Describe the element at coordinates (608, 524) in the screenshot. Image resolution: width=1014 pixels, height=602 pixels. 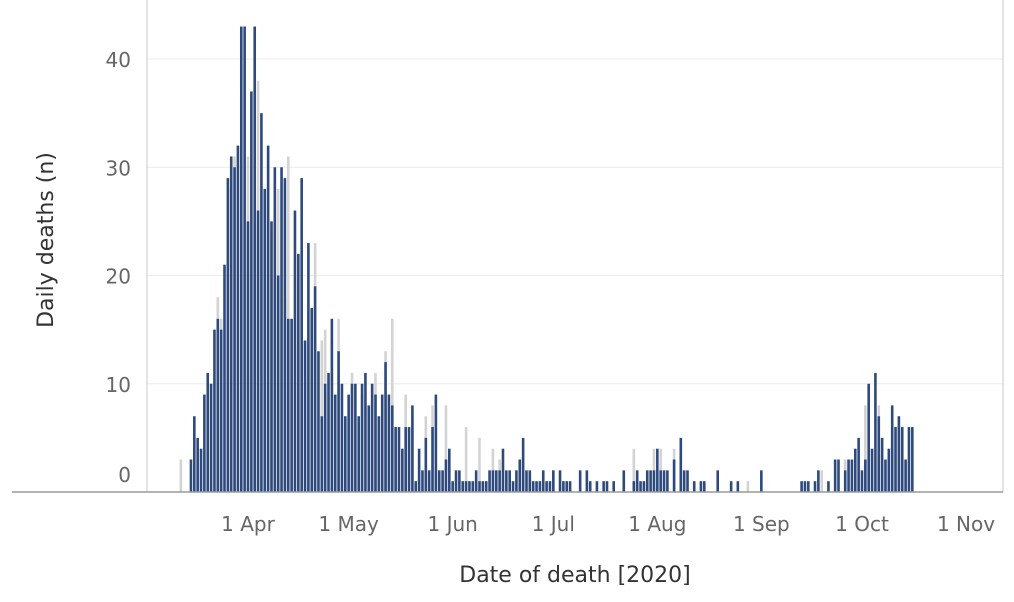
I see `x-tick-labels: 1 Apr 1 May 1 Jun 1 Jul 1 Aug 1 Sep 1 Oct 1 Nov` at that location.